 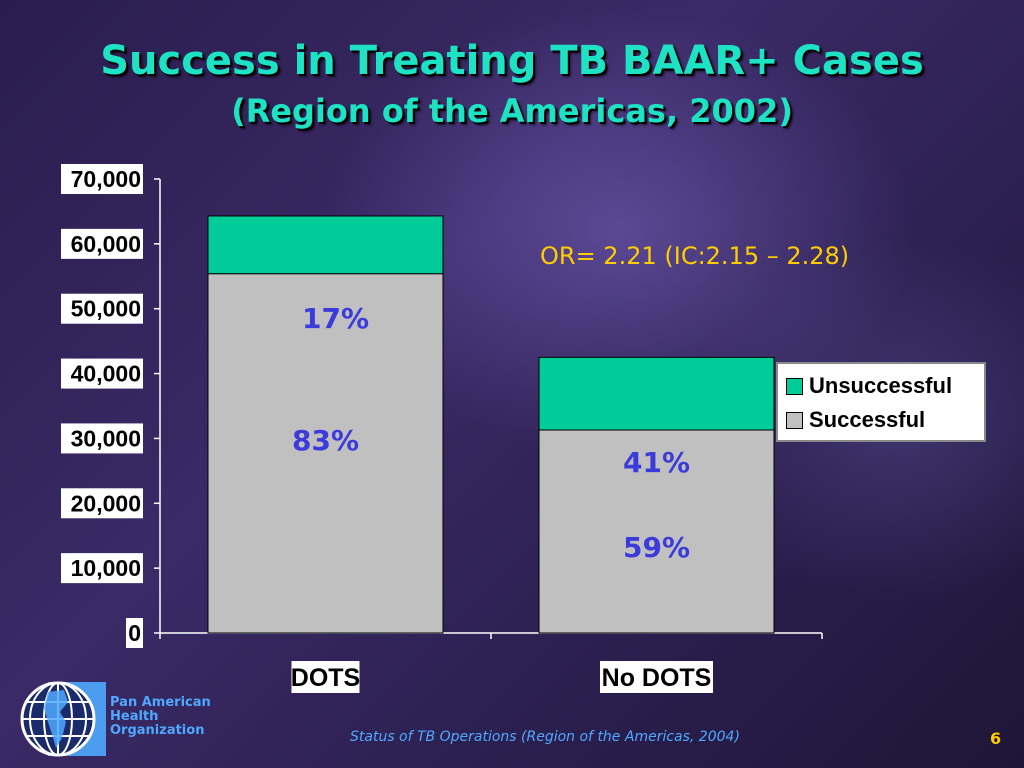 I want to click on org-name-line: Pan American, so click(x=160, y=702).